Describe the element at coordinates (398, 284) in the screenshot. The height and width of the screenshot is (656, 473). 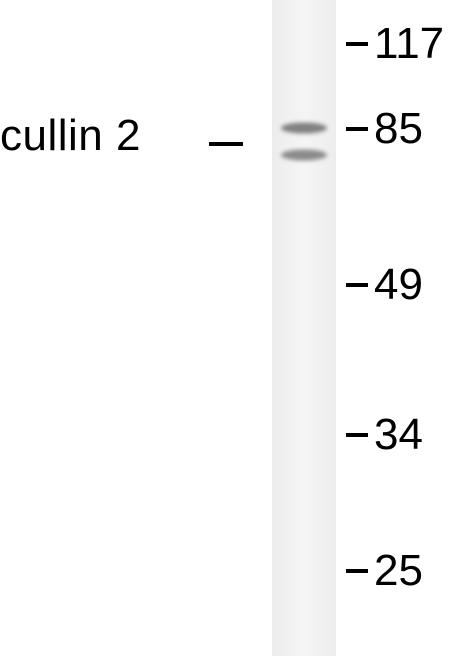
I see `marker-label-49: 49` at that location.